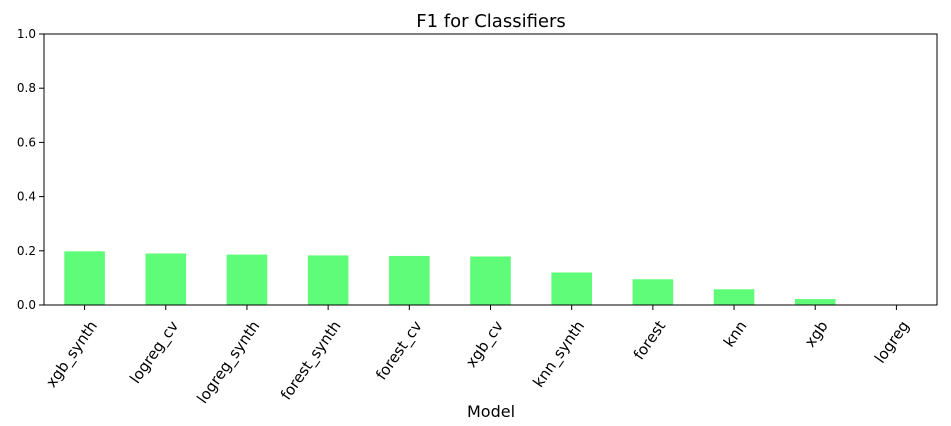 The width and height of the screenshot is (951, 426). Describe the element at coordinates (166, 279) in the screenshot. I see `bar-logreg_cv` at that location.